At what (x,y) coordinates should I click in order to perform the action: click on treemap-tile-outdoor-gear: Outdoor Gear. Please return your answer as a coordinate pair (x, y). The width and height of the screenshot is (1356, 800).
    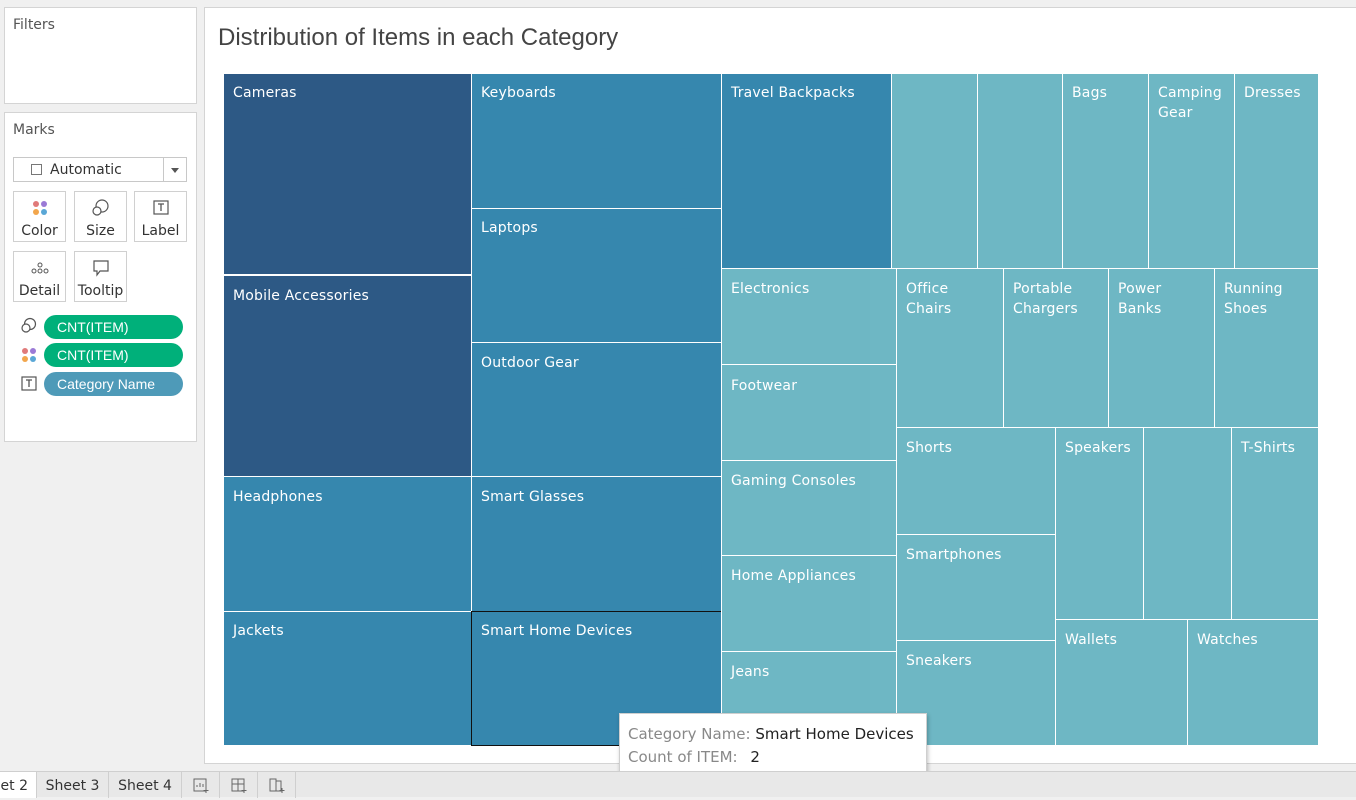
    Looking at the image, I should click on (596, 409).